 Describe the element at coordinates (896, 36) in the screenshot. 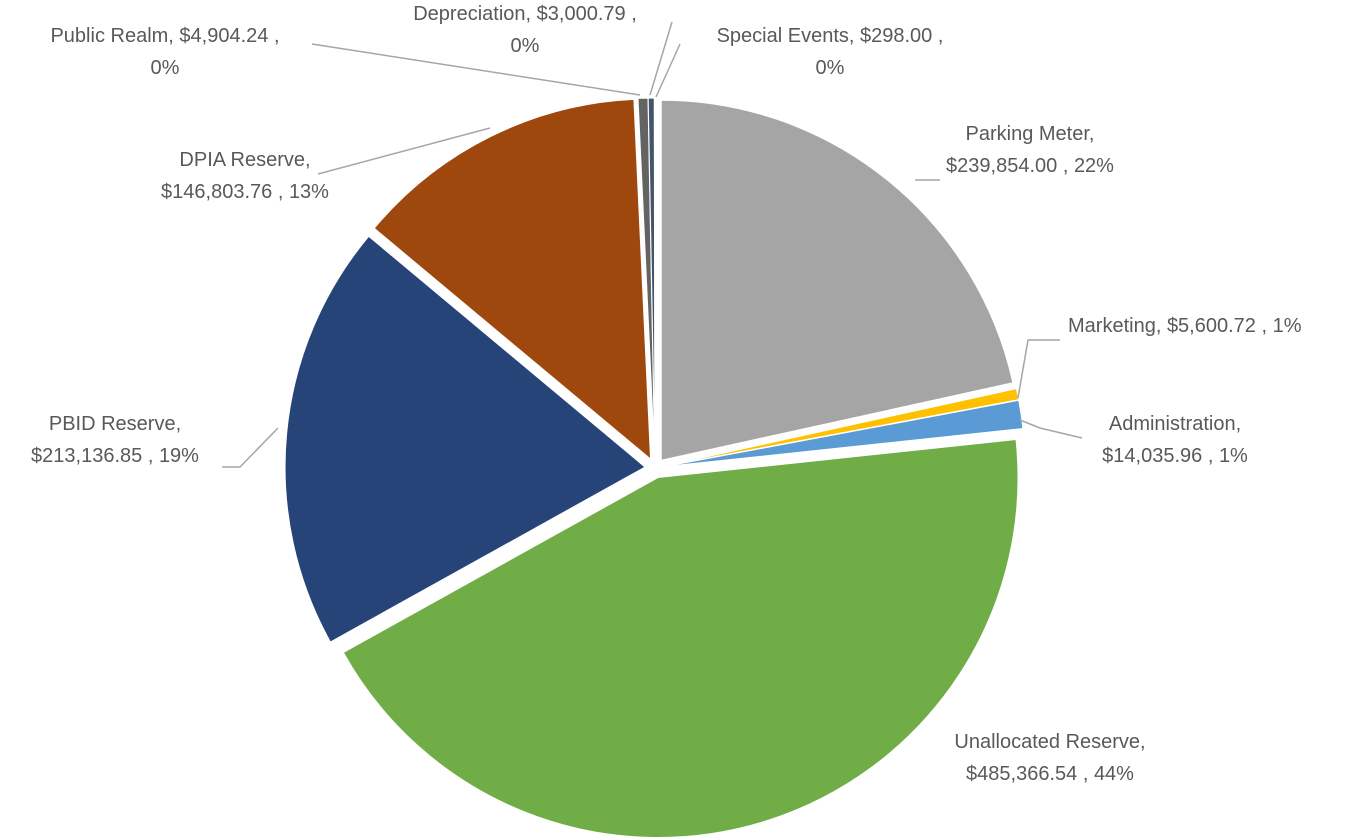

I see `label-part: $298.00` at that location.